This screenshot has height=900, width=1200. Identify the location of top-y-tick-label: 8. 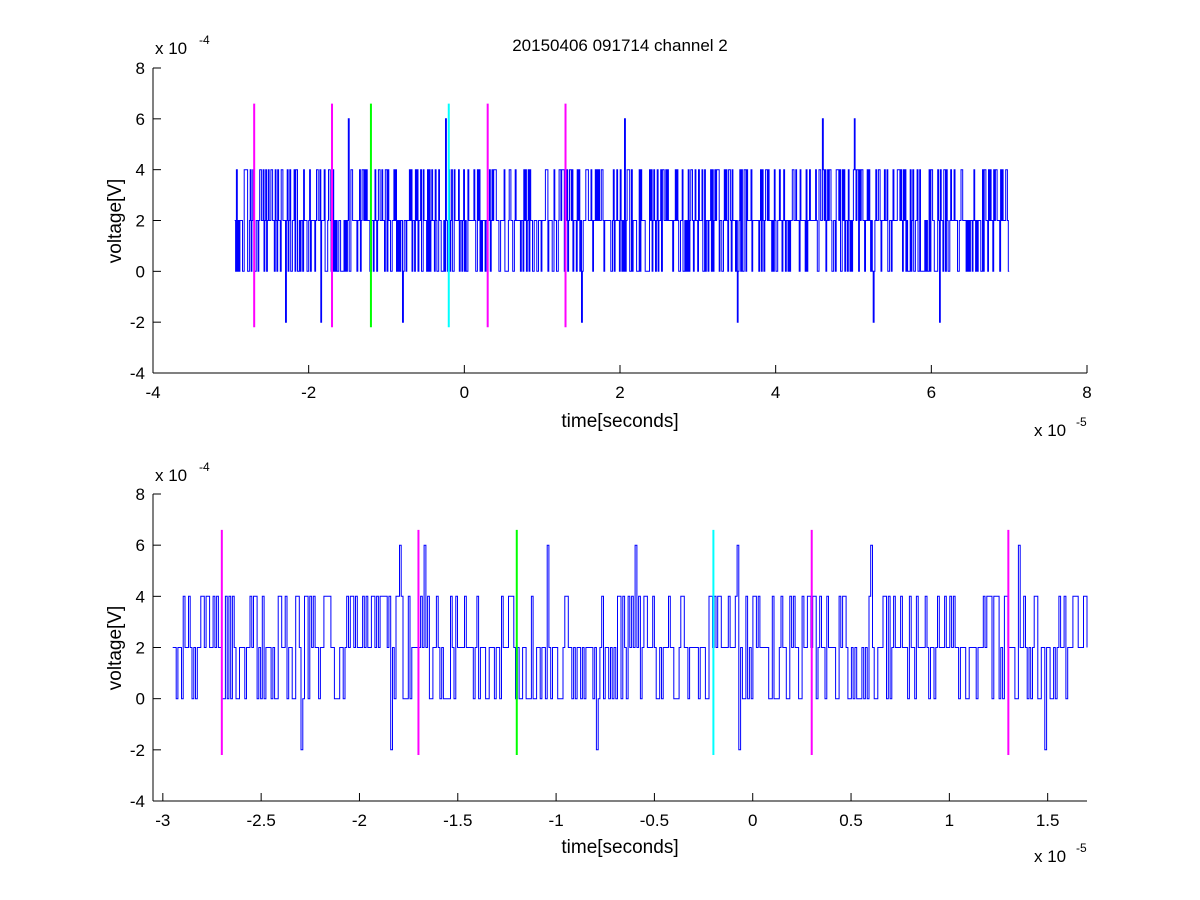
(140, 68).